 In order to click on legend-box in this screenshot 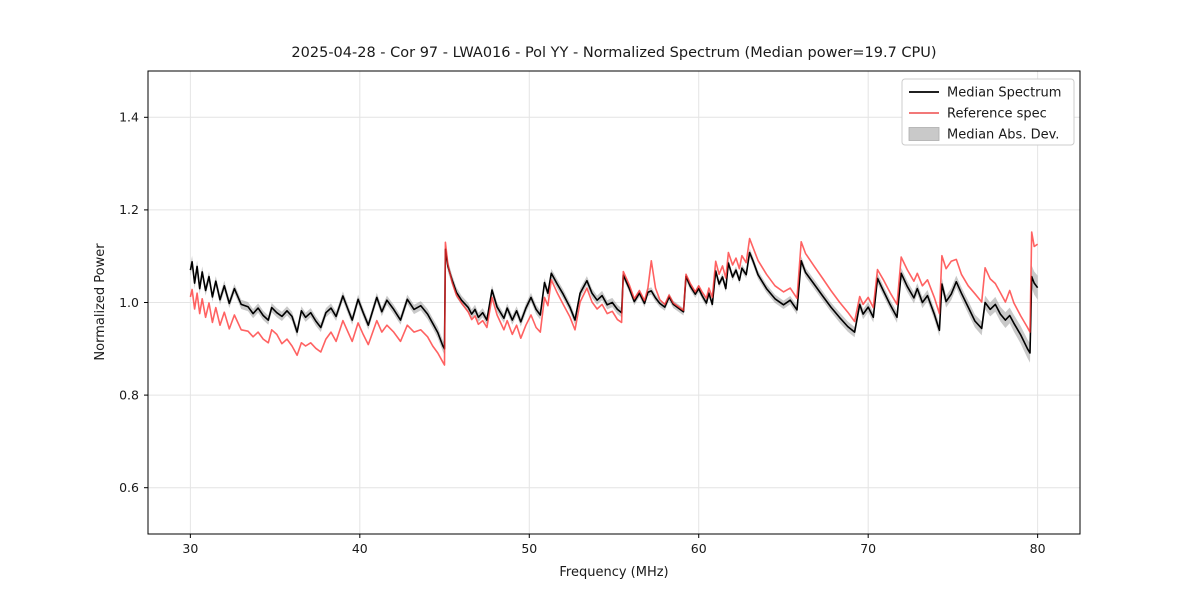, I will do `click(988, 112)`.